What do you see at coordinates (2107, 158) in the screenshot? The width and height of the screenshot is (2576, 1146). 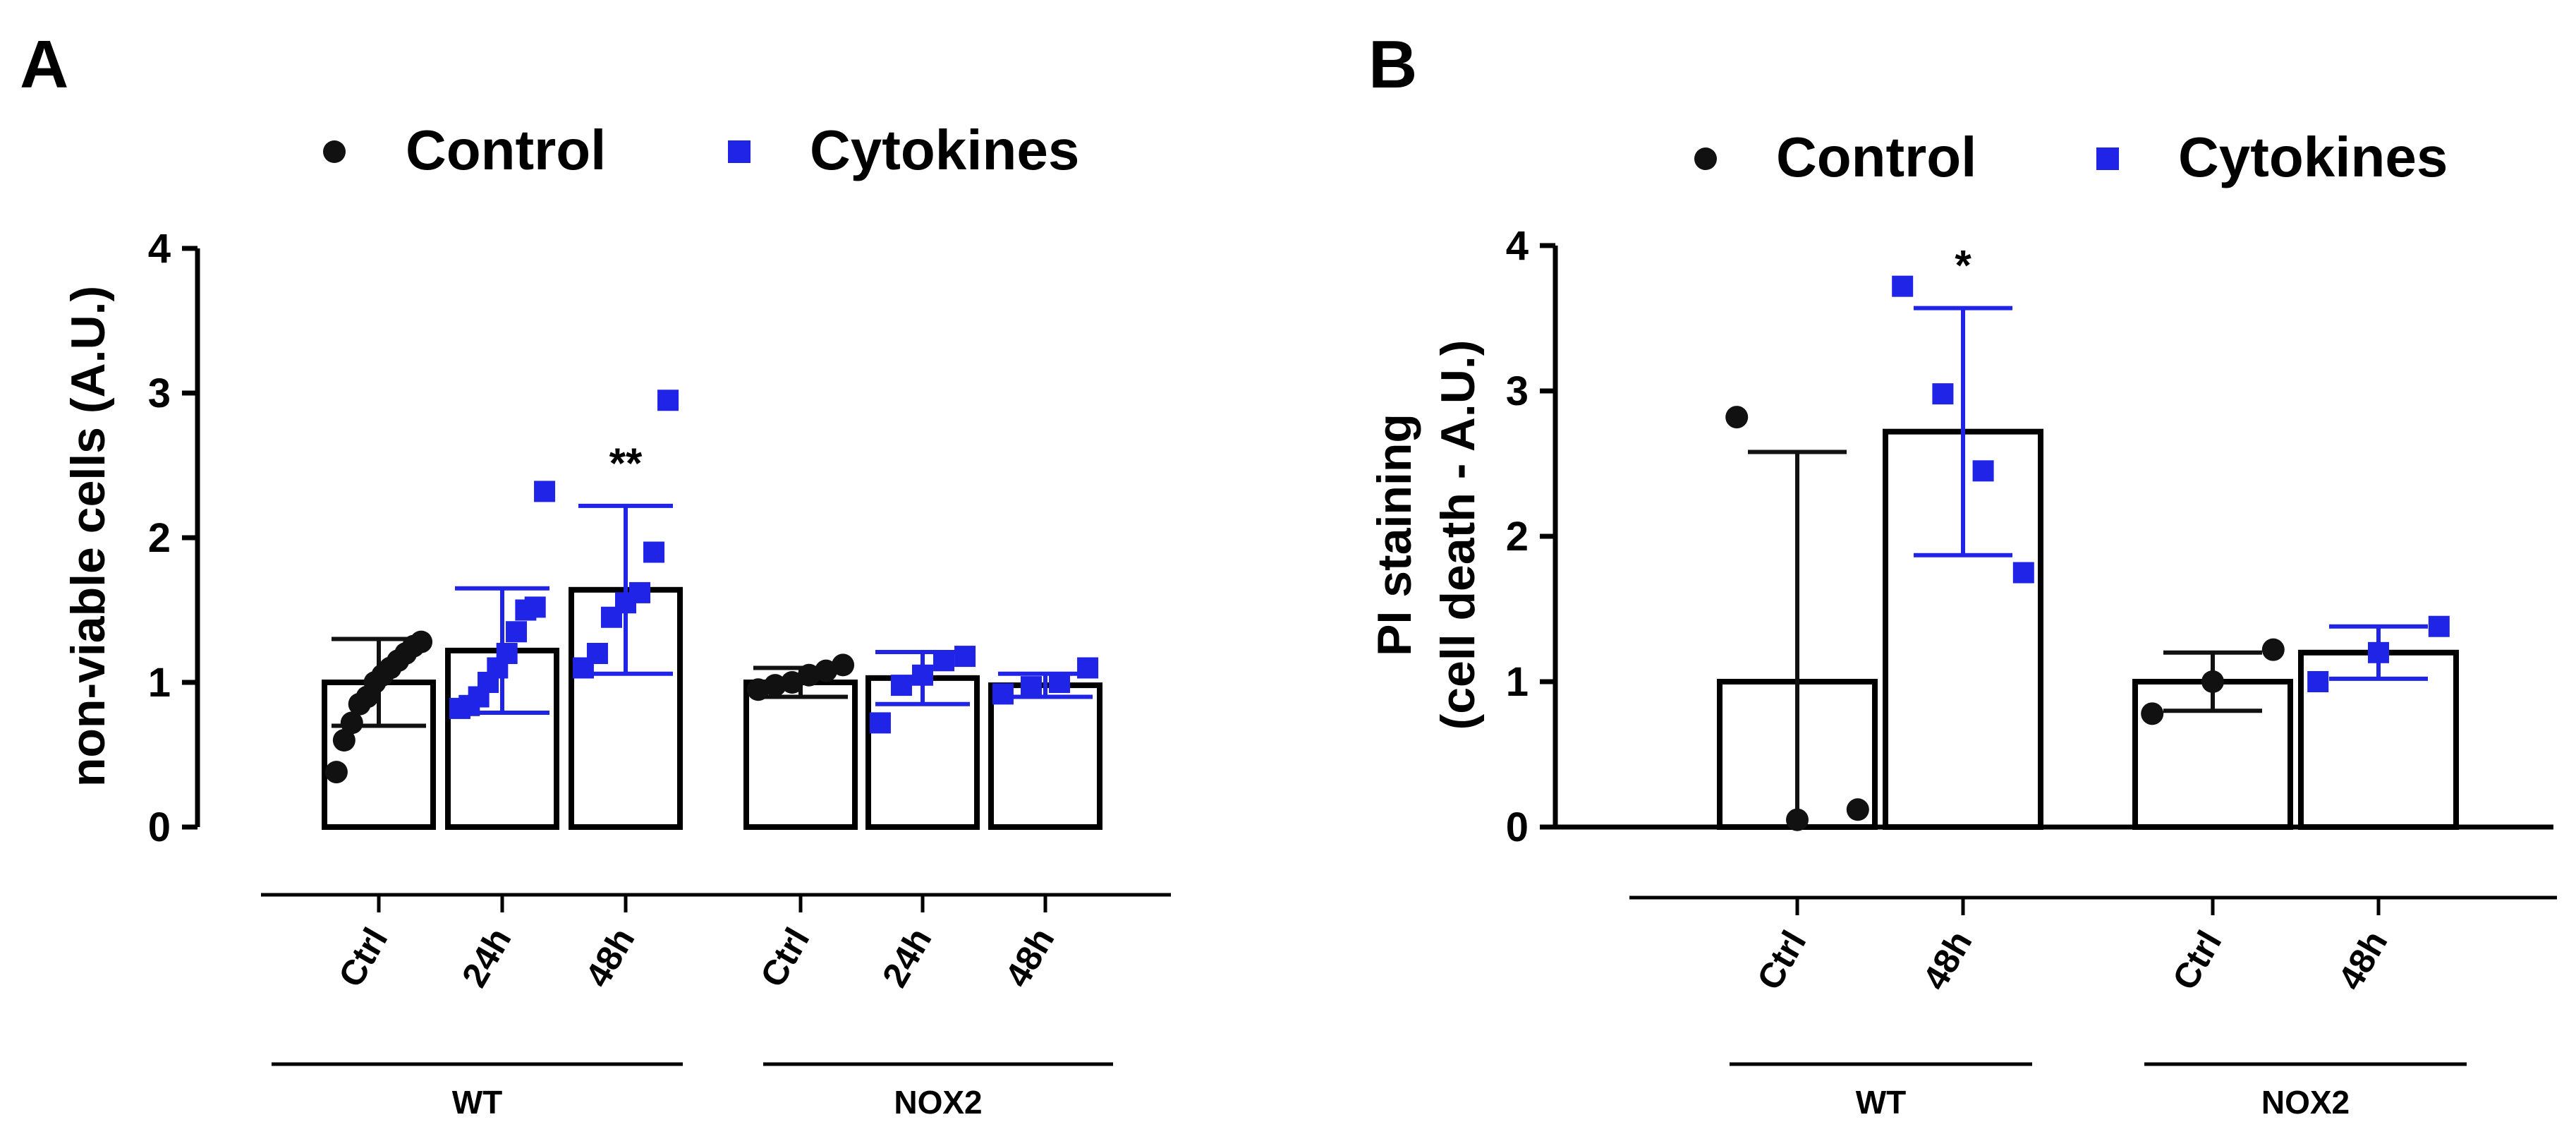 I see `legend-b-cytokines-marker` at bounding box center [2107, 158].